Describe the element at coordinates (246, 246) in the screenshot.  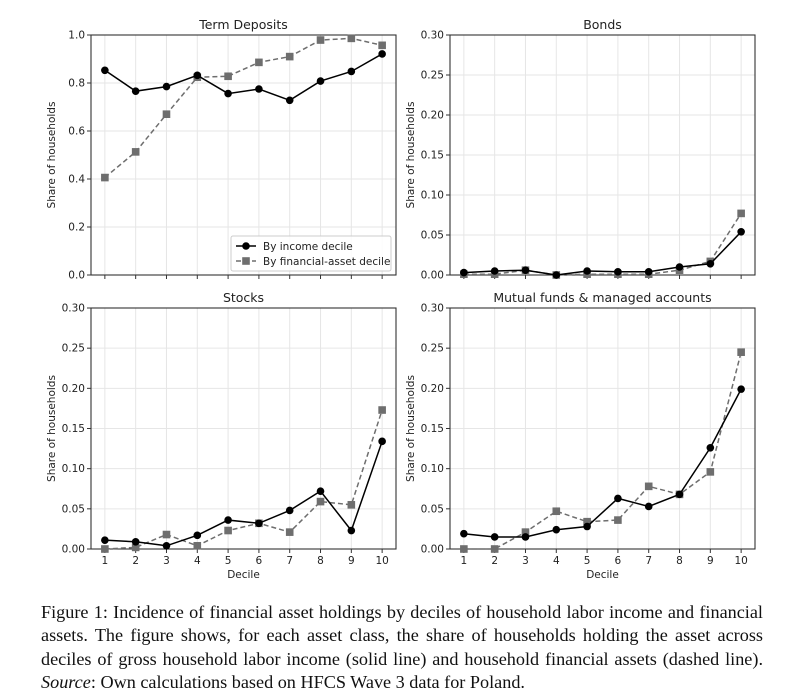
I see `legend-marker-income` at that location.